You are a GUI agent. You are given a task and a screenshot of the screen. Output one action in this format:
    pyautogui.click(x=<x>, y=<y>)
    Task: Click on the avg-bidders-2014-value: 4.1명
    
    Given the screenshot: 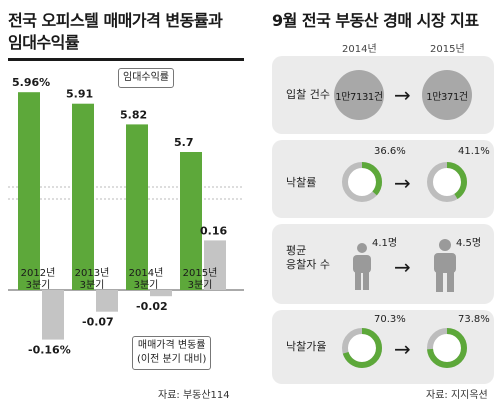 What is the action you would take?
    pyautogui.click(x=385, y=243)
    